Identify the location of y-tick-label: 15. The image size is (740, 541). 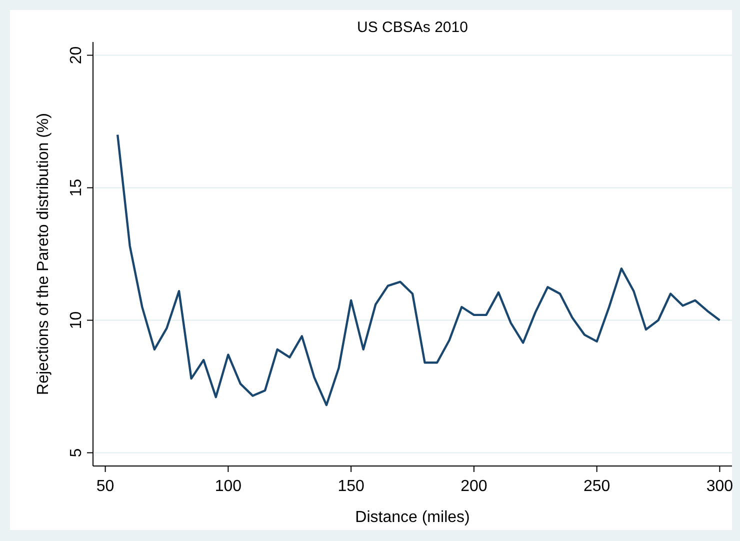
(76, 187).